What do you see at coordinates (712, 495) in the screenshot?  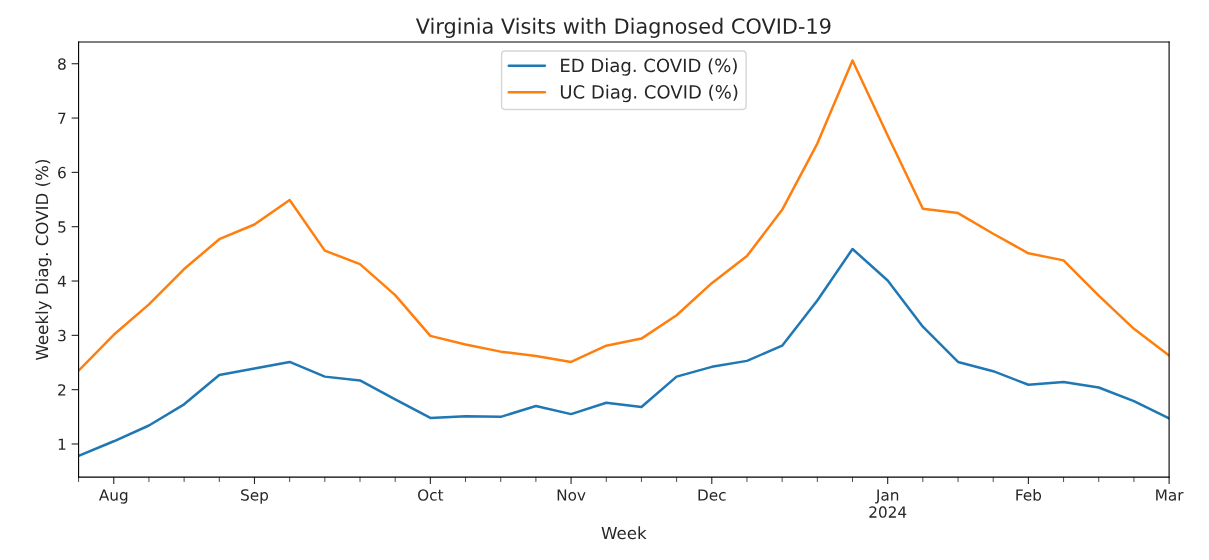 I see `x-tick-label: Dec` at bounding box center [712, 495].